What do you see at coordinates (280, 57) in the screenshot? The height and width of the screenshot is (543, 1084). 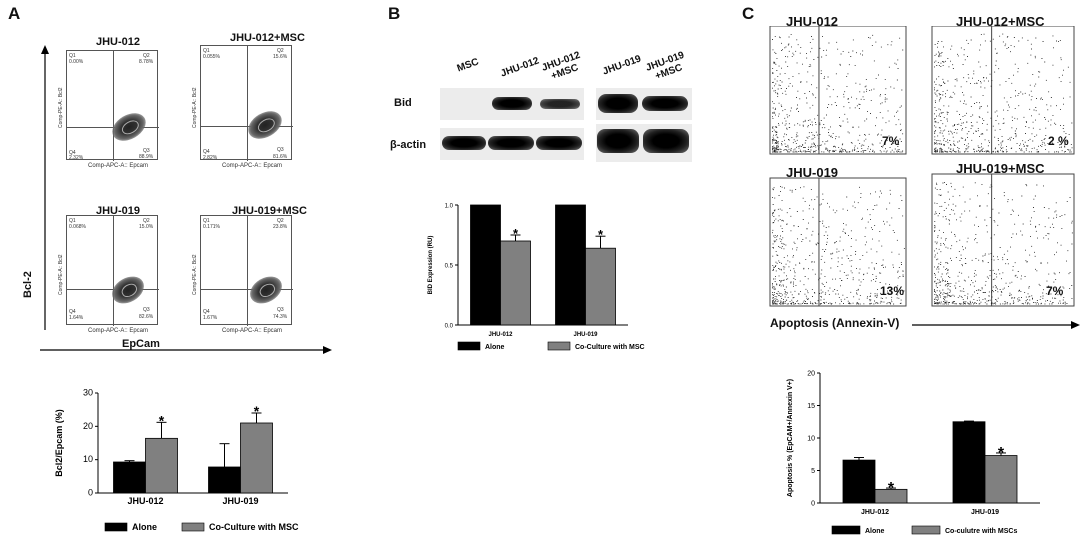 I see `q2-value: 15.6%` at bounding box center [280, 57].